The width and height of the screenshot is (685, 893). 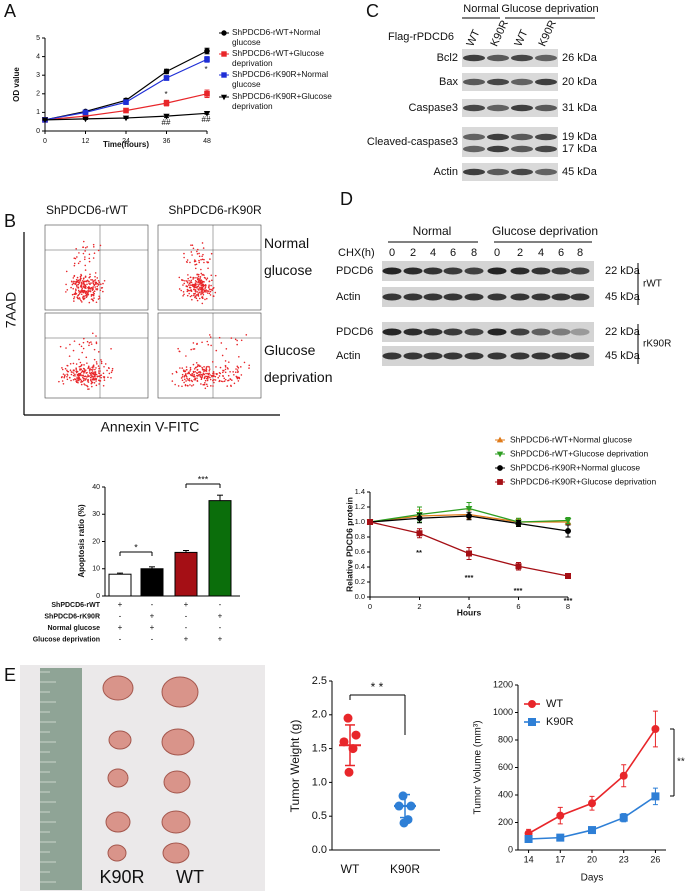 What do you see at coordinates (319, 782) in the screenshot?
I see `y-tick-label: 1.0` at bounding box center [319, 782].